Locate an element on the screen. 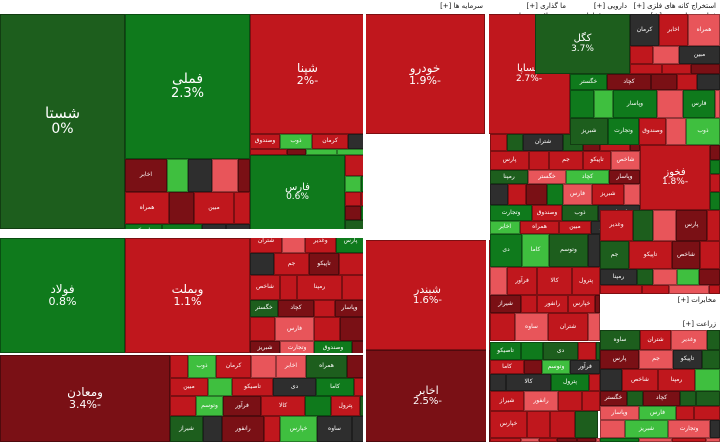 Image resolution: width=720 pixels, height=442 pixels. stock-tile: رانفور is located at coordinates (541, 401).